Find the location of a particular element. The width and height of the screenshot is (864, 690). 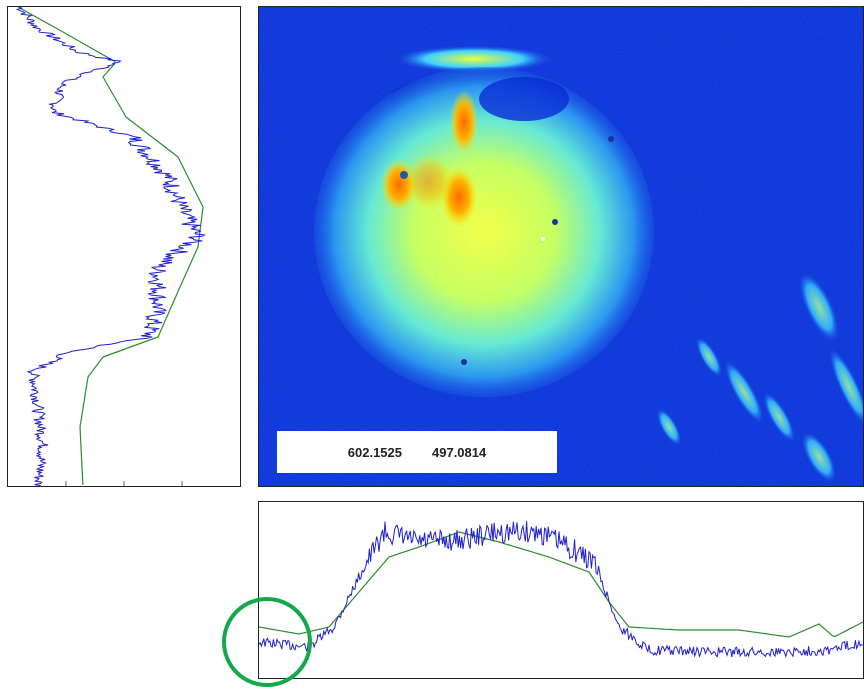

cursor-coordinate-readout: 602.1525 497.0814 is located at coordinates (417, 452).